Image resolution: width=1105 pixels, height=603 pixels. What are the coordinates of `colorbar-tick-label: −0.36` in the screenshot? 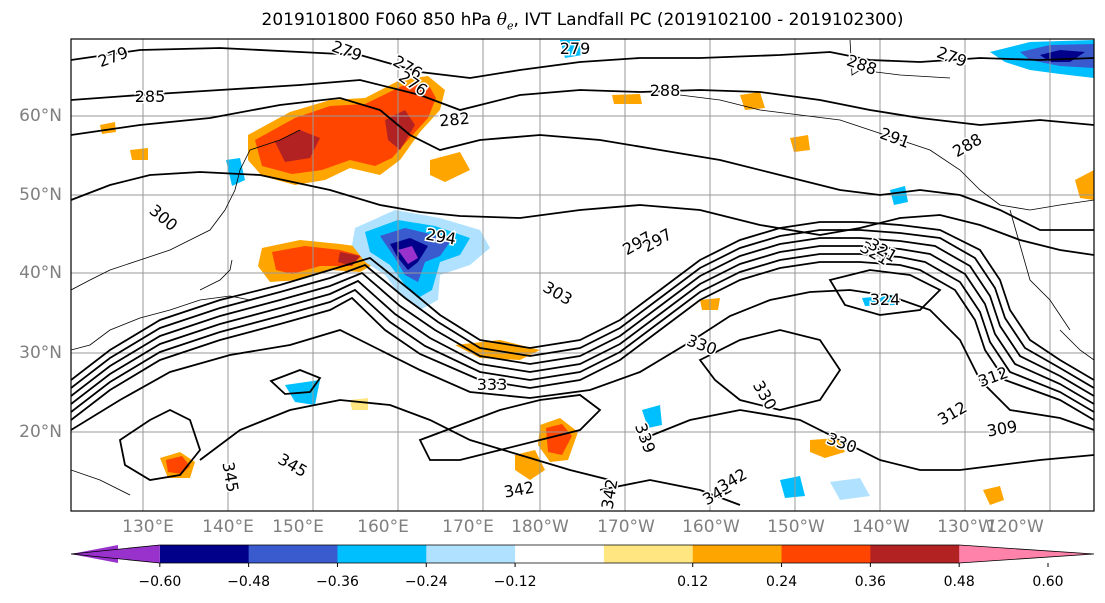 It's located at (337, 582).